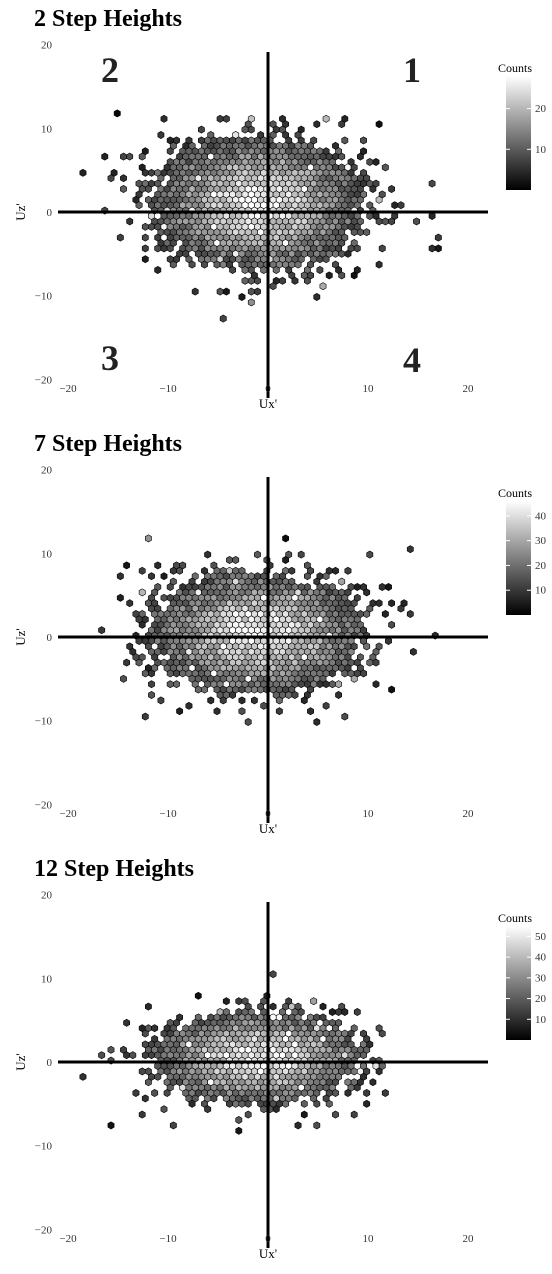  I want to click on x-axis-label: Ux', so click(268, 1253).